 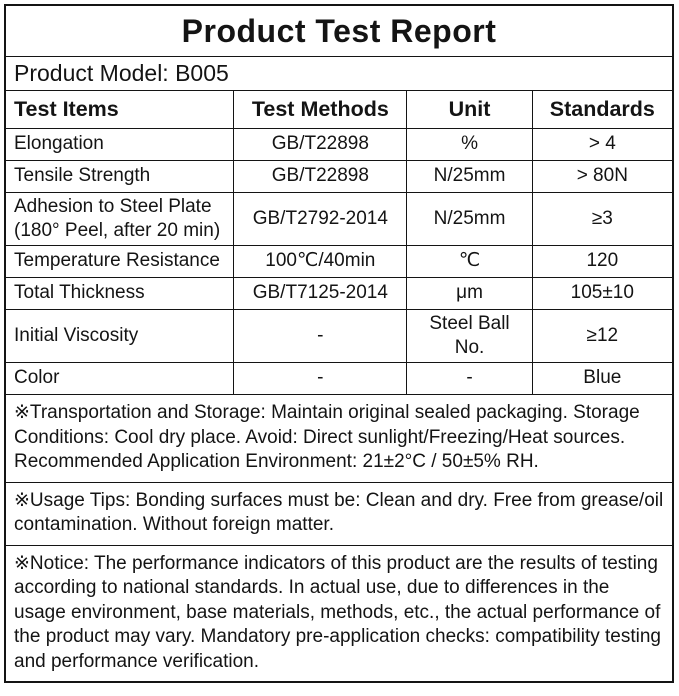 What do you see at coordinates (120, 261) in the screenshot?
I see `cell-test-item: Temperature Resistance` at bounding box center [120, 261].